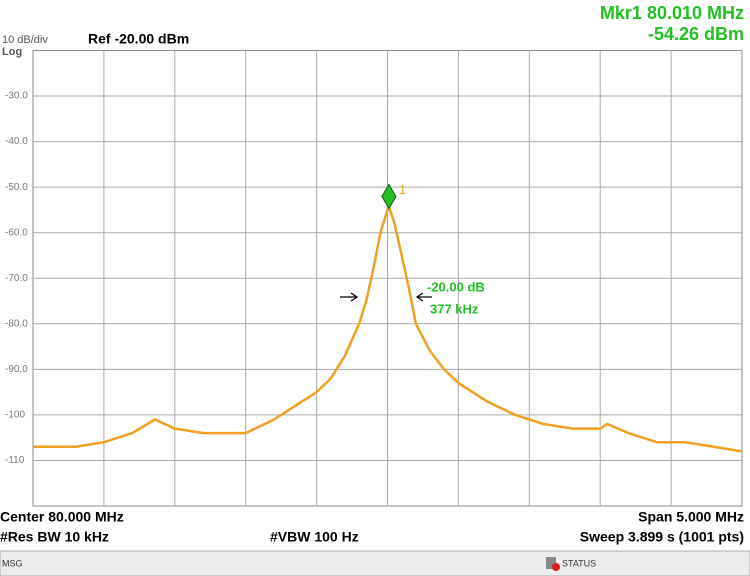  What do you see at coordinates (15, 460) in the screenshot?
I see `y-tick-label: -110` at bounding box center [15, 460].